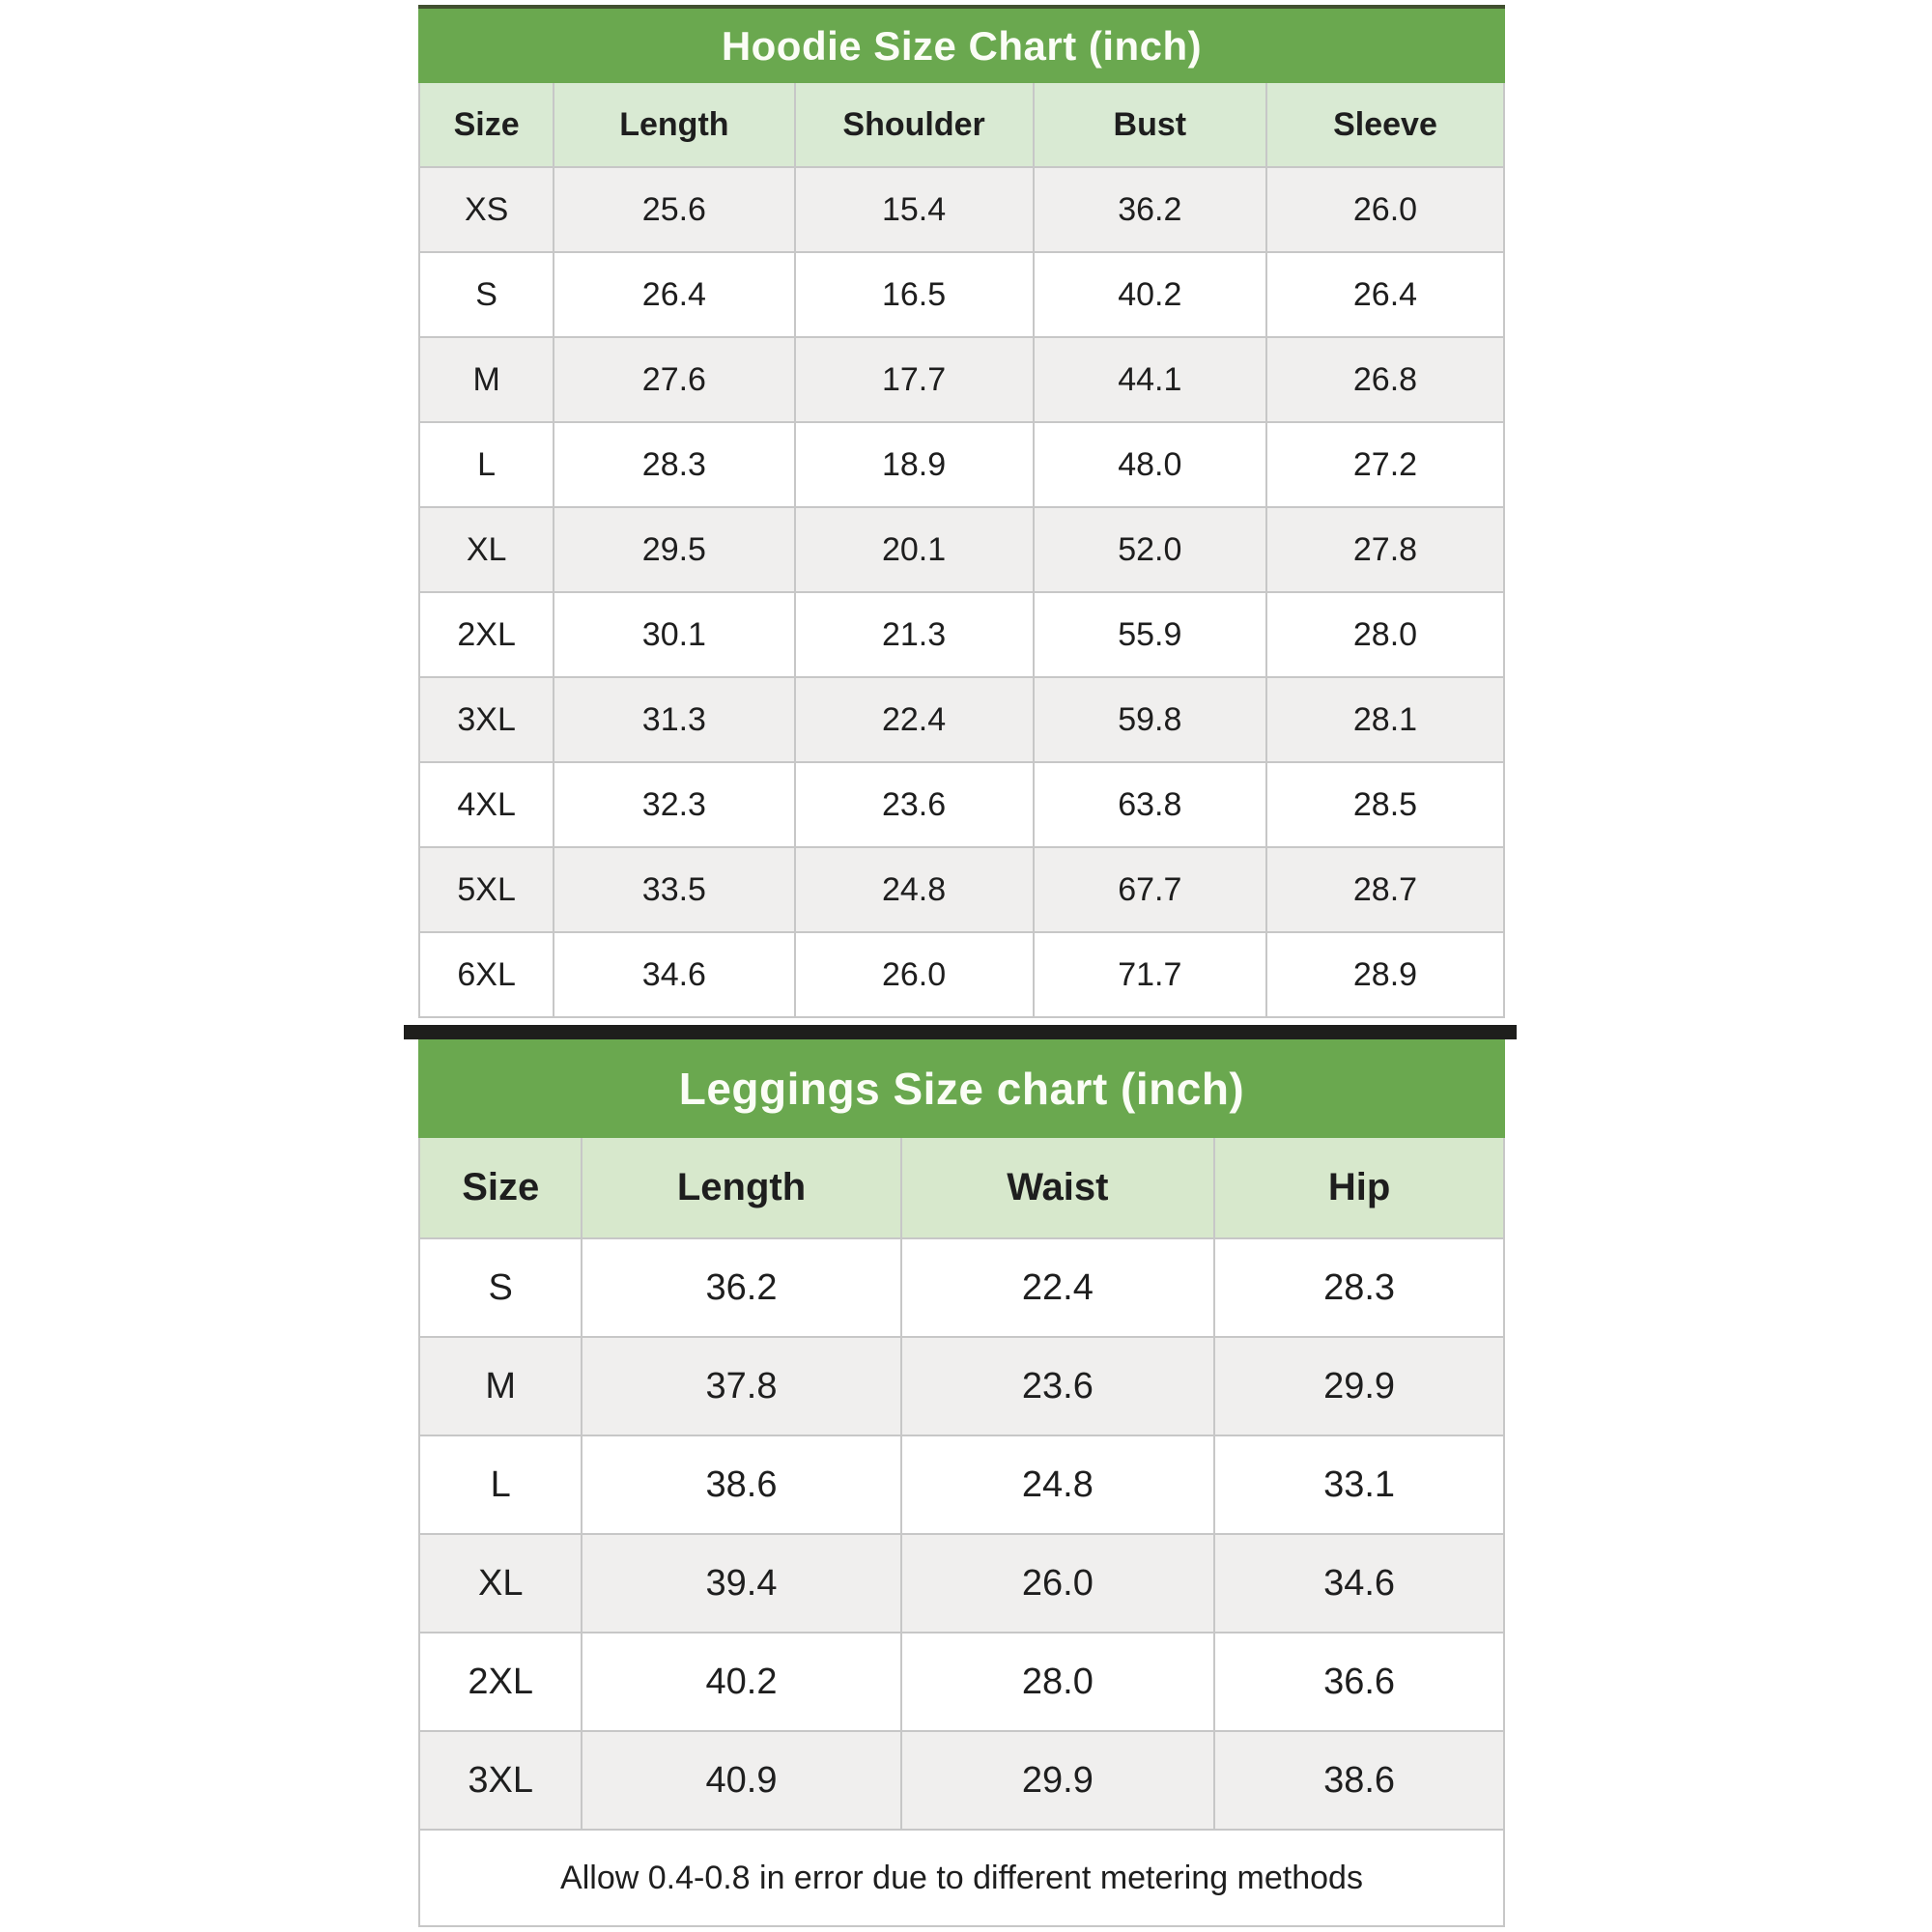 Image resolution: width=1932 pixels, height=1932 pixels. I want to click on value-cell: 32.3, so click(675, 805).